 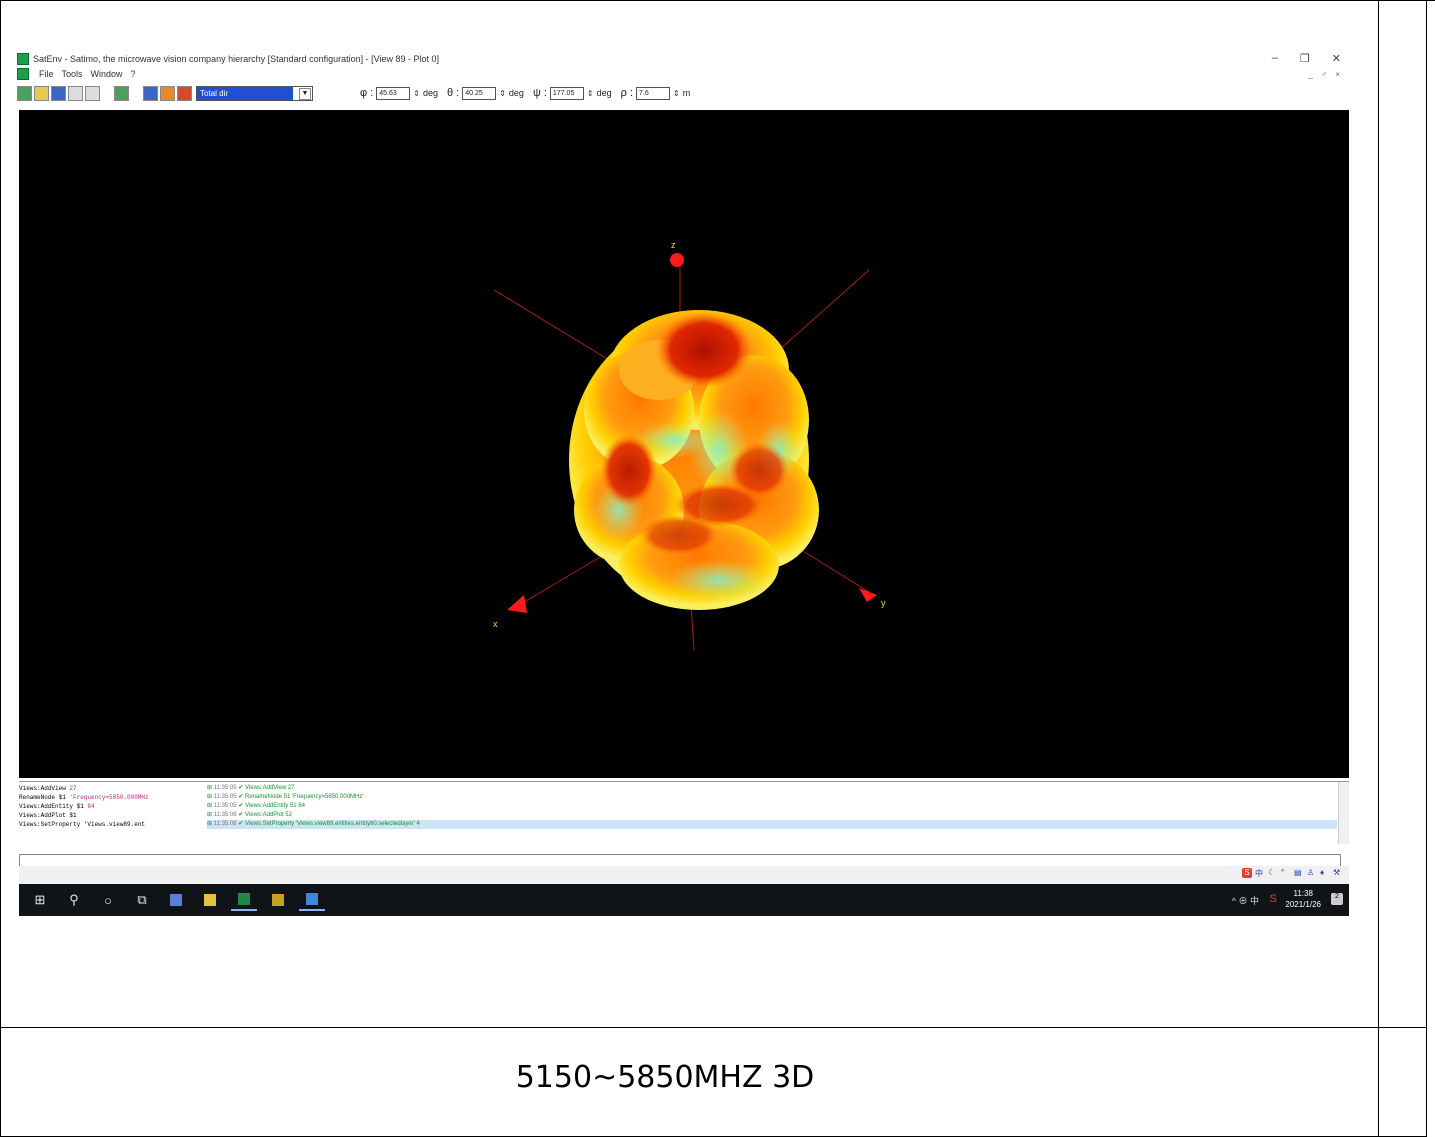 I want to click on windows-taskbar: ⊞ ⚲ ○ ⧉ ^ ⊕ 中 S 11:38 2021/1/26 2, so click(x=684, y=900).